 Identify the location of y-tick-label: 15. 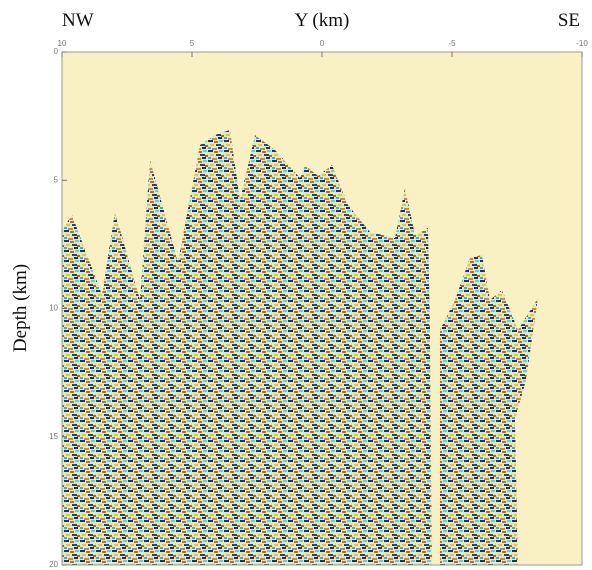
(53, 436).